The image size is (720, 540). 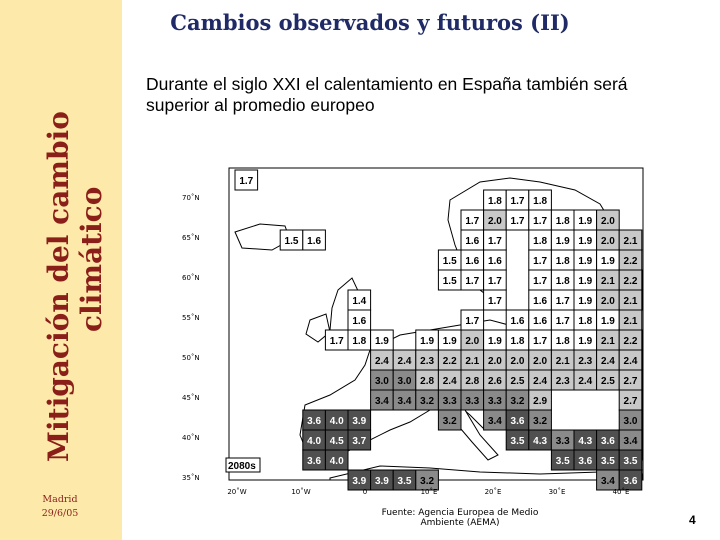 I want to click on map-cell: 1.5, so click(x=449, y=280).